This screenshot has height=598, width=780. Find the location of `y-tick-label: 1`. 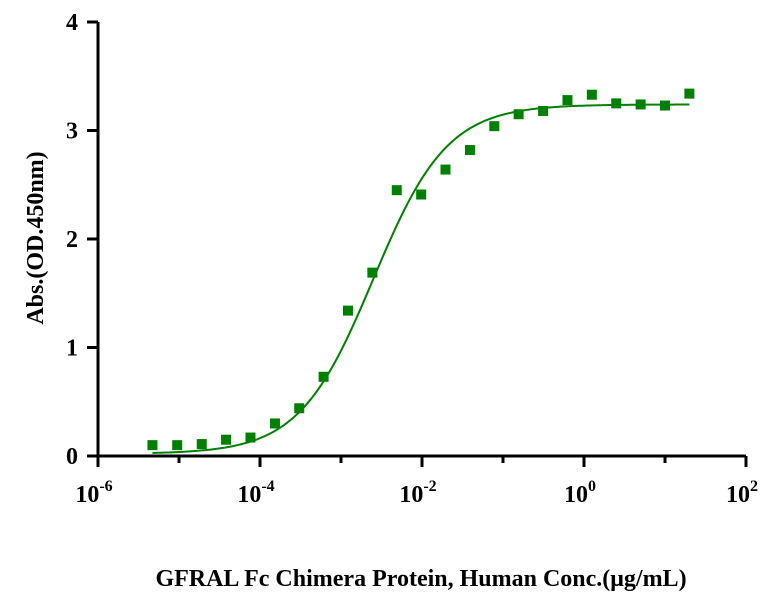

y-tick-label: 1 is located at coordinates (72, 349).